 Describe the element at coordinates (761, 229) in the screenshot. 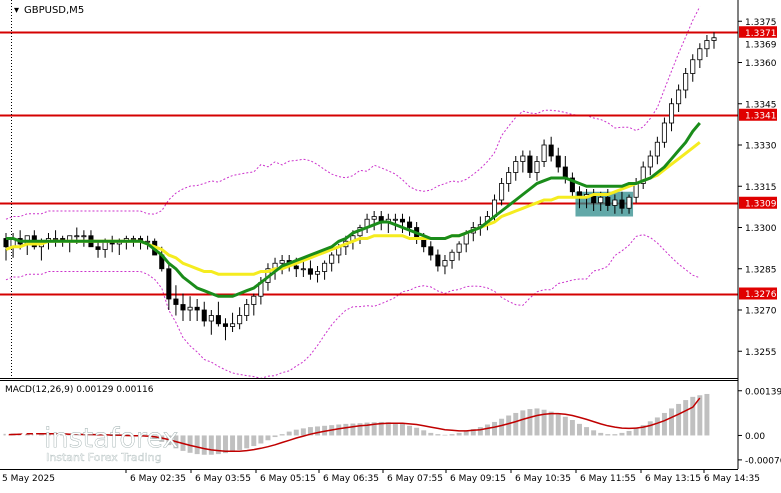

I see `price-tick-label: 1.3300` at that location.